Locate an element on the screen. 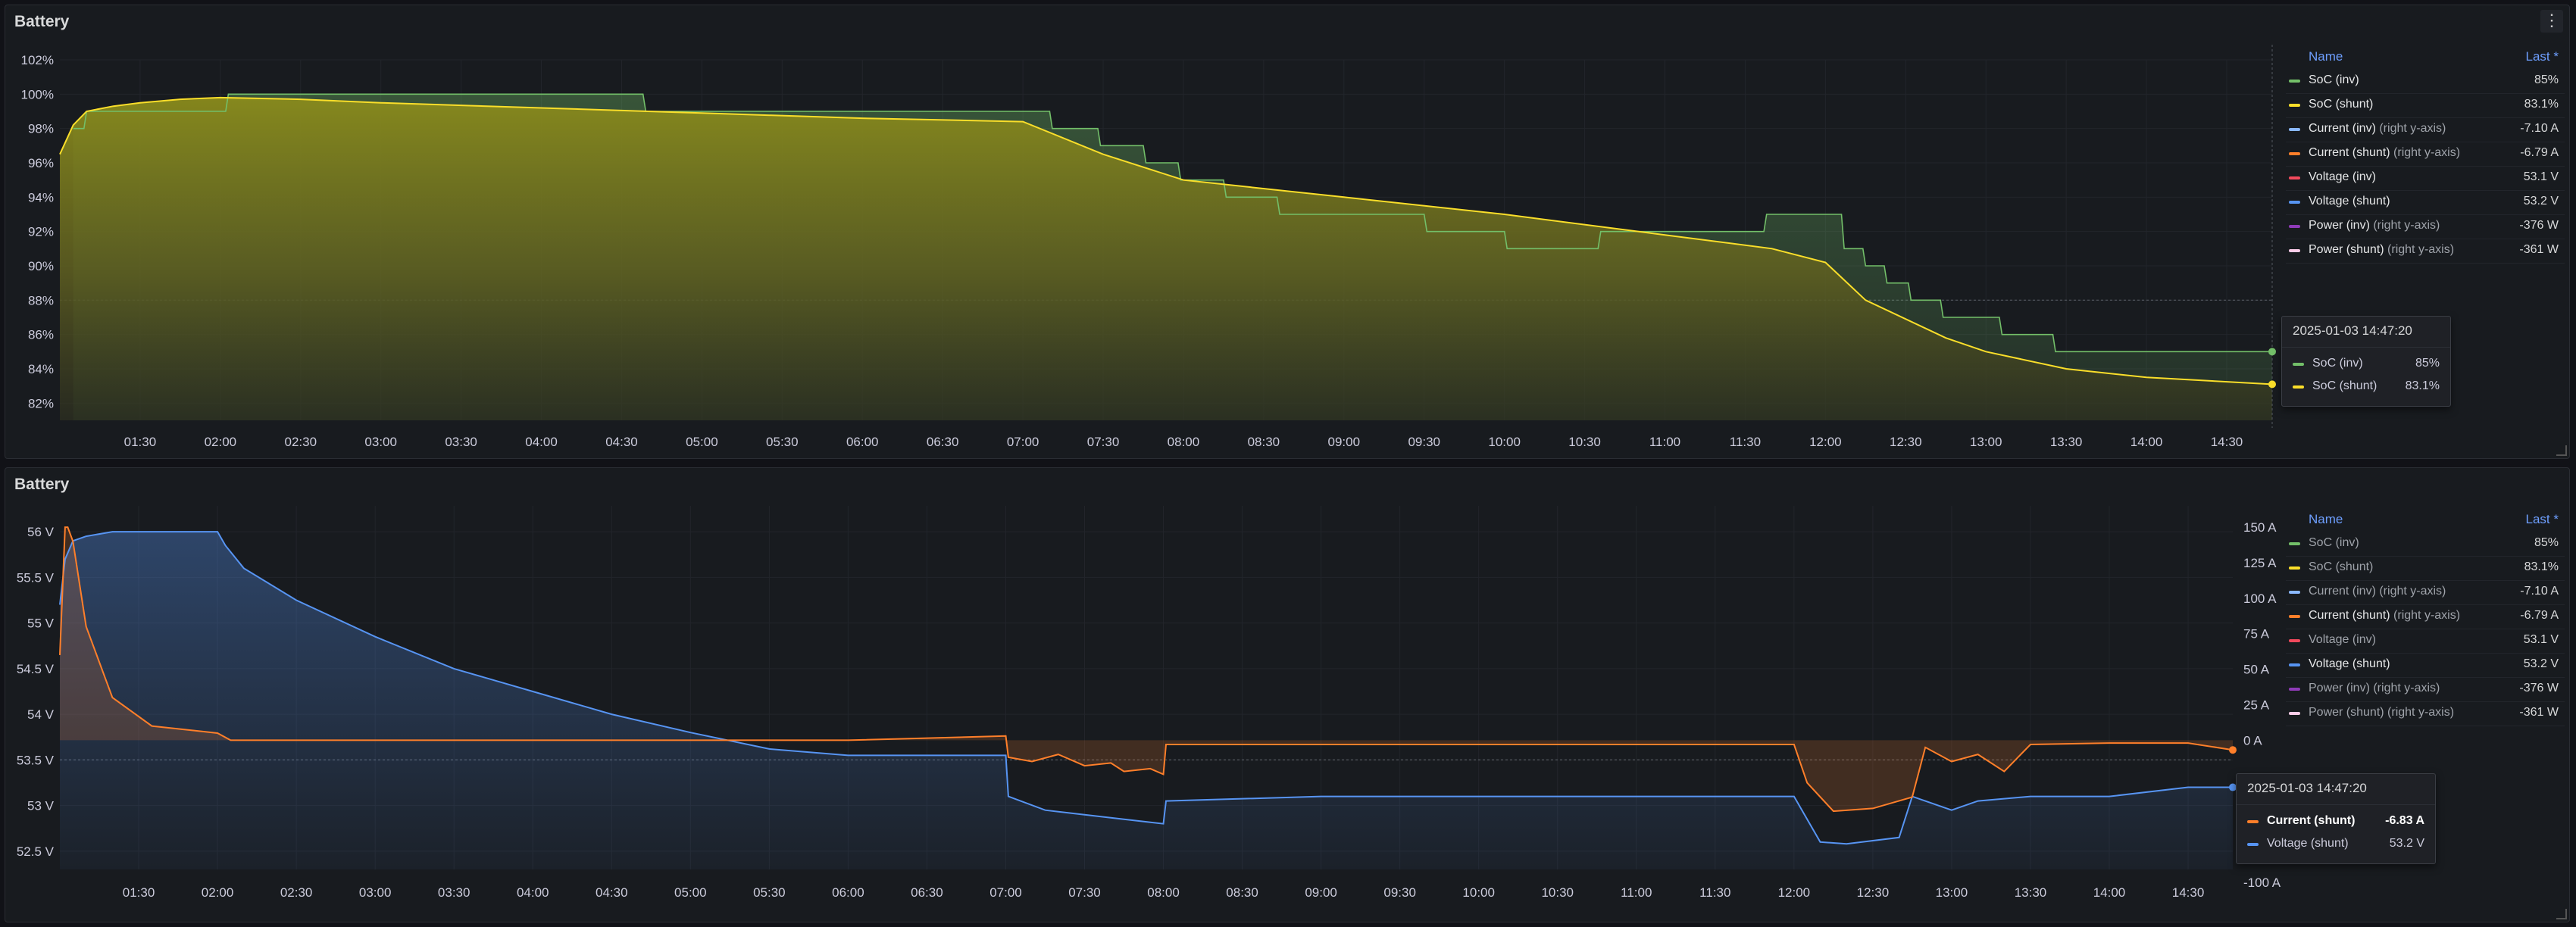 Image resolution: width=2576 pixels, height=927 pixels. legend-item-last: 53.2 V is located at coordinates (2541, 663).